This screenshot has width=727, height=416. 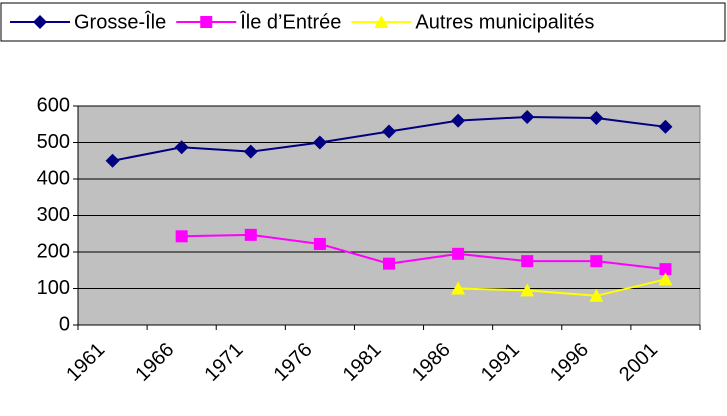 I want to click on x-tick-label: 1991, so click(x=500, y=362).